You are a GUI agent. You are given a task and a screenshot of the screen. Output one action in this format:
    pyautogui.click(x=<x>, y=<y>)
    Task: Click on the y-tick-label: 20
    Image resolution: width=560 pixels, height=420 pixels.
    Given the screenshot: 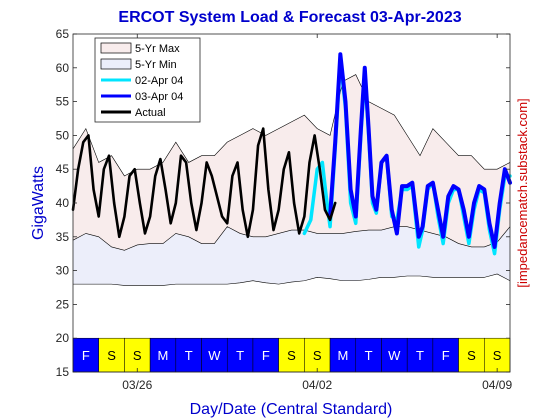 What is the action you would take?
    pyautogui.click(x=63, y=338)
    